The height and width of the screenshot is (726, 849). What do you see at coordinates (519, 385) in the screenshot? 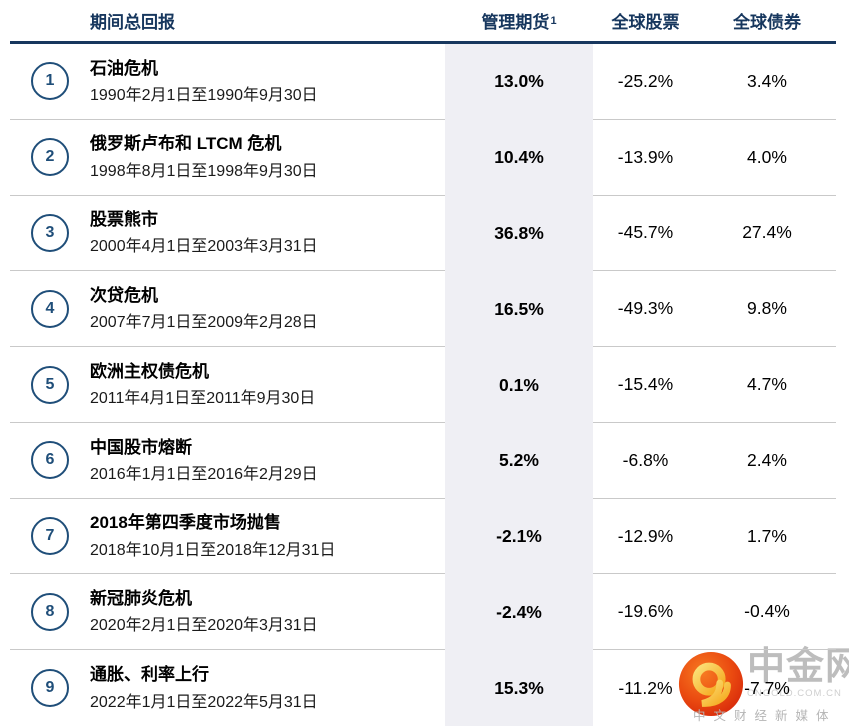
I see `managed-futures-value: 0.1%` at bounding box center [519, 385].